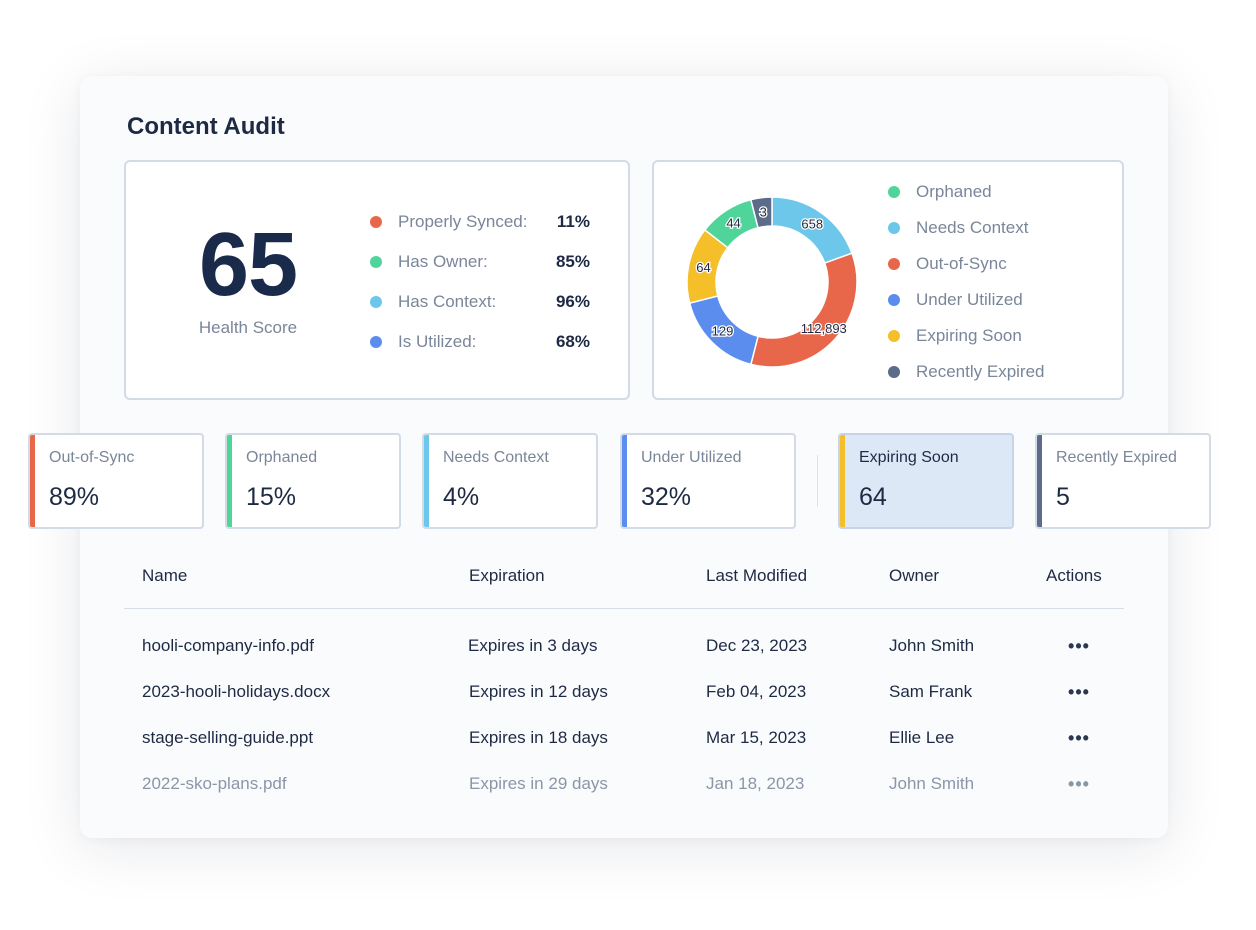 This screenshot has height=930, width=1256. What do you see at coordinates (92, 457) in the screenshot?
I see `stat-label: Out-of-Sync` at bounding box center [92, 457].